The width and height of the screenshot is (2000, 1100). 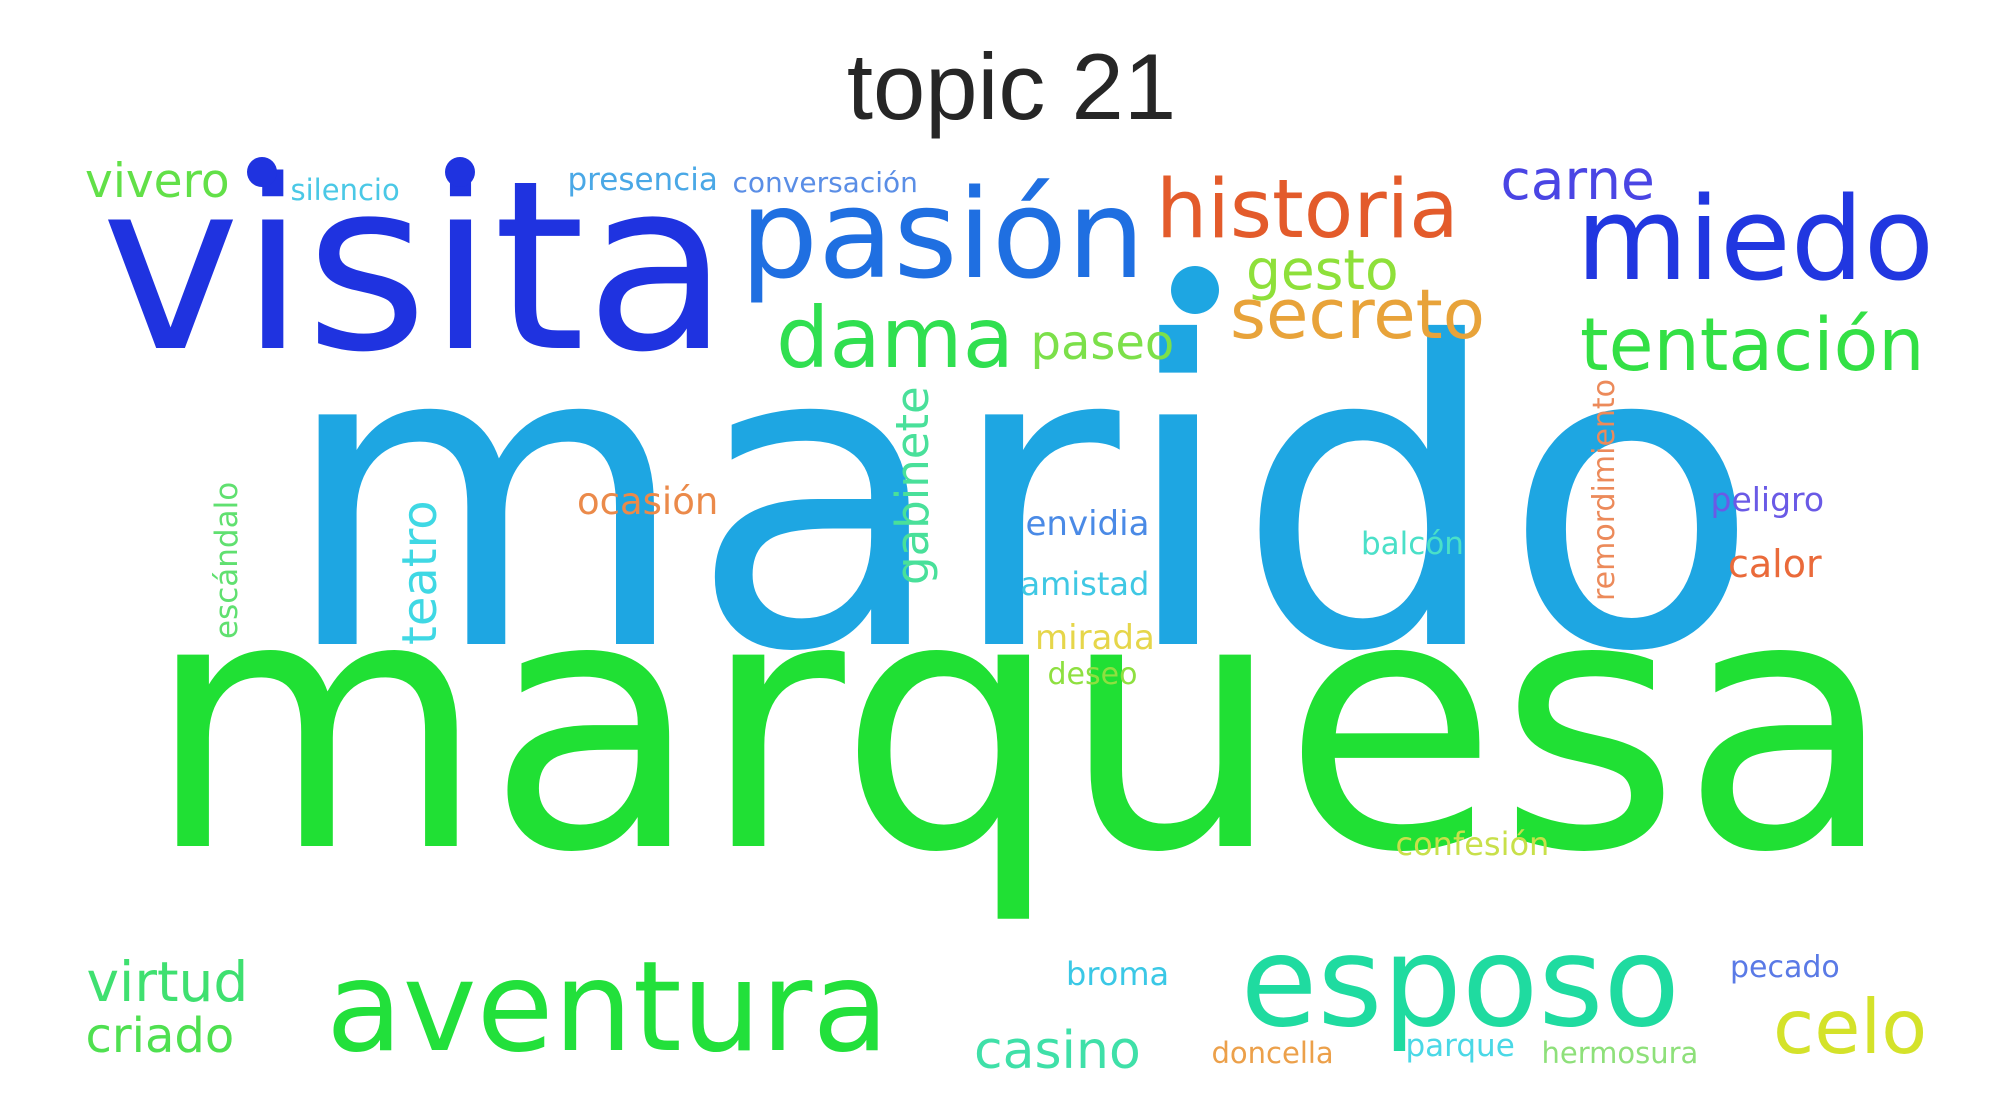 What do you see at coordinates (1460, 1045) in the screenshot?
I see `word-parque: parque` at bounding box center [1460, 1045].